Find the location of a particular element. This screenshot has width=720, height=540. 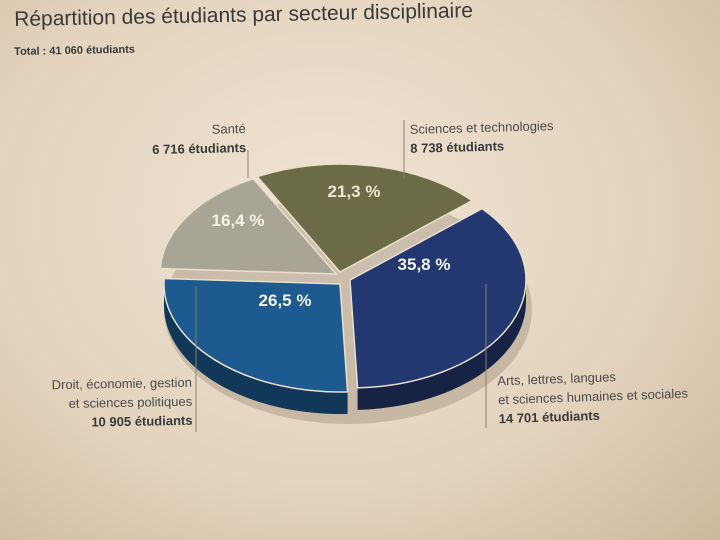

pct-label-arts: 35,8 % is located at coordinates (424, 264).